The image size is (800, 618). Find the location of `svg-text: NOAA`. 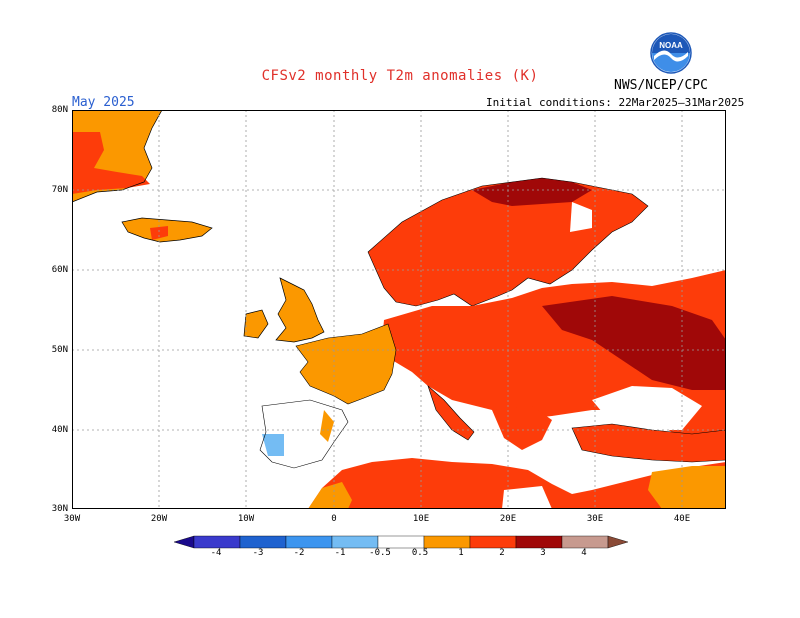

svg-text: NOAA is located at coordinates (671, 45).